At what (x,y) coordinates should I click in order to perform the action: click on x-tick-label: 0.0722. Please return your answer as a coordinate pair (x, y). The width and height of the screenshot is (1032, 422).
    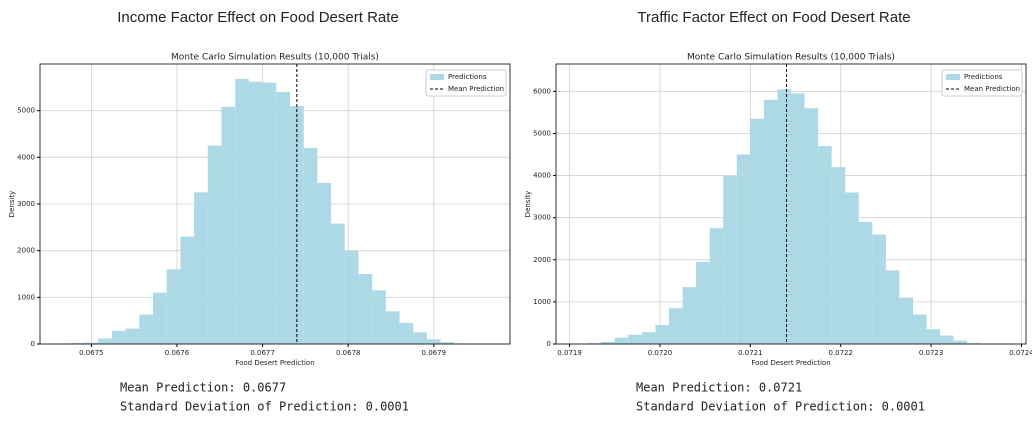
    Looking at the image, I should click on (840, 353).